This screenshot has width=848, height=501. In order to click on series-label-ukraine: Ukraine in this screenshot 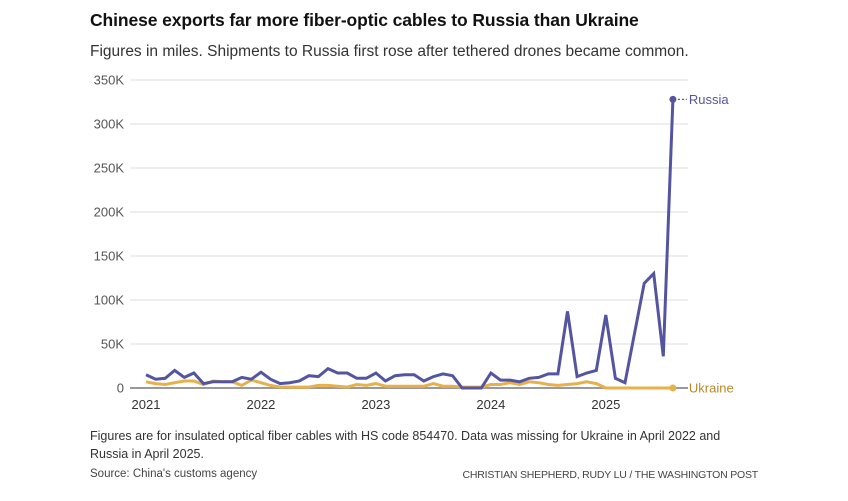, I will do `click(711, 388)`.